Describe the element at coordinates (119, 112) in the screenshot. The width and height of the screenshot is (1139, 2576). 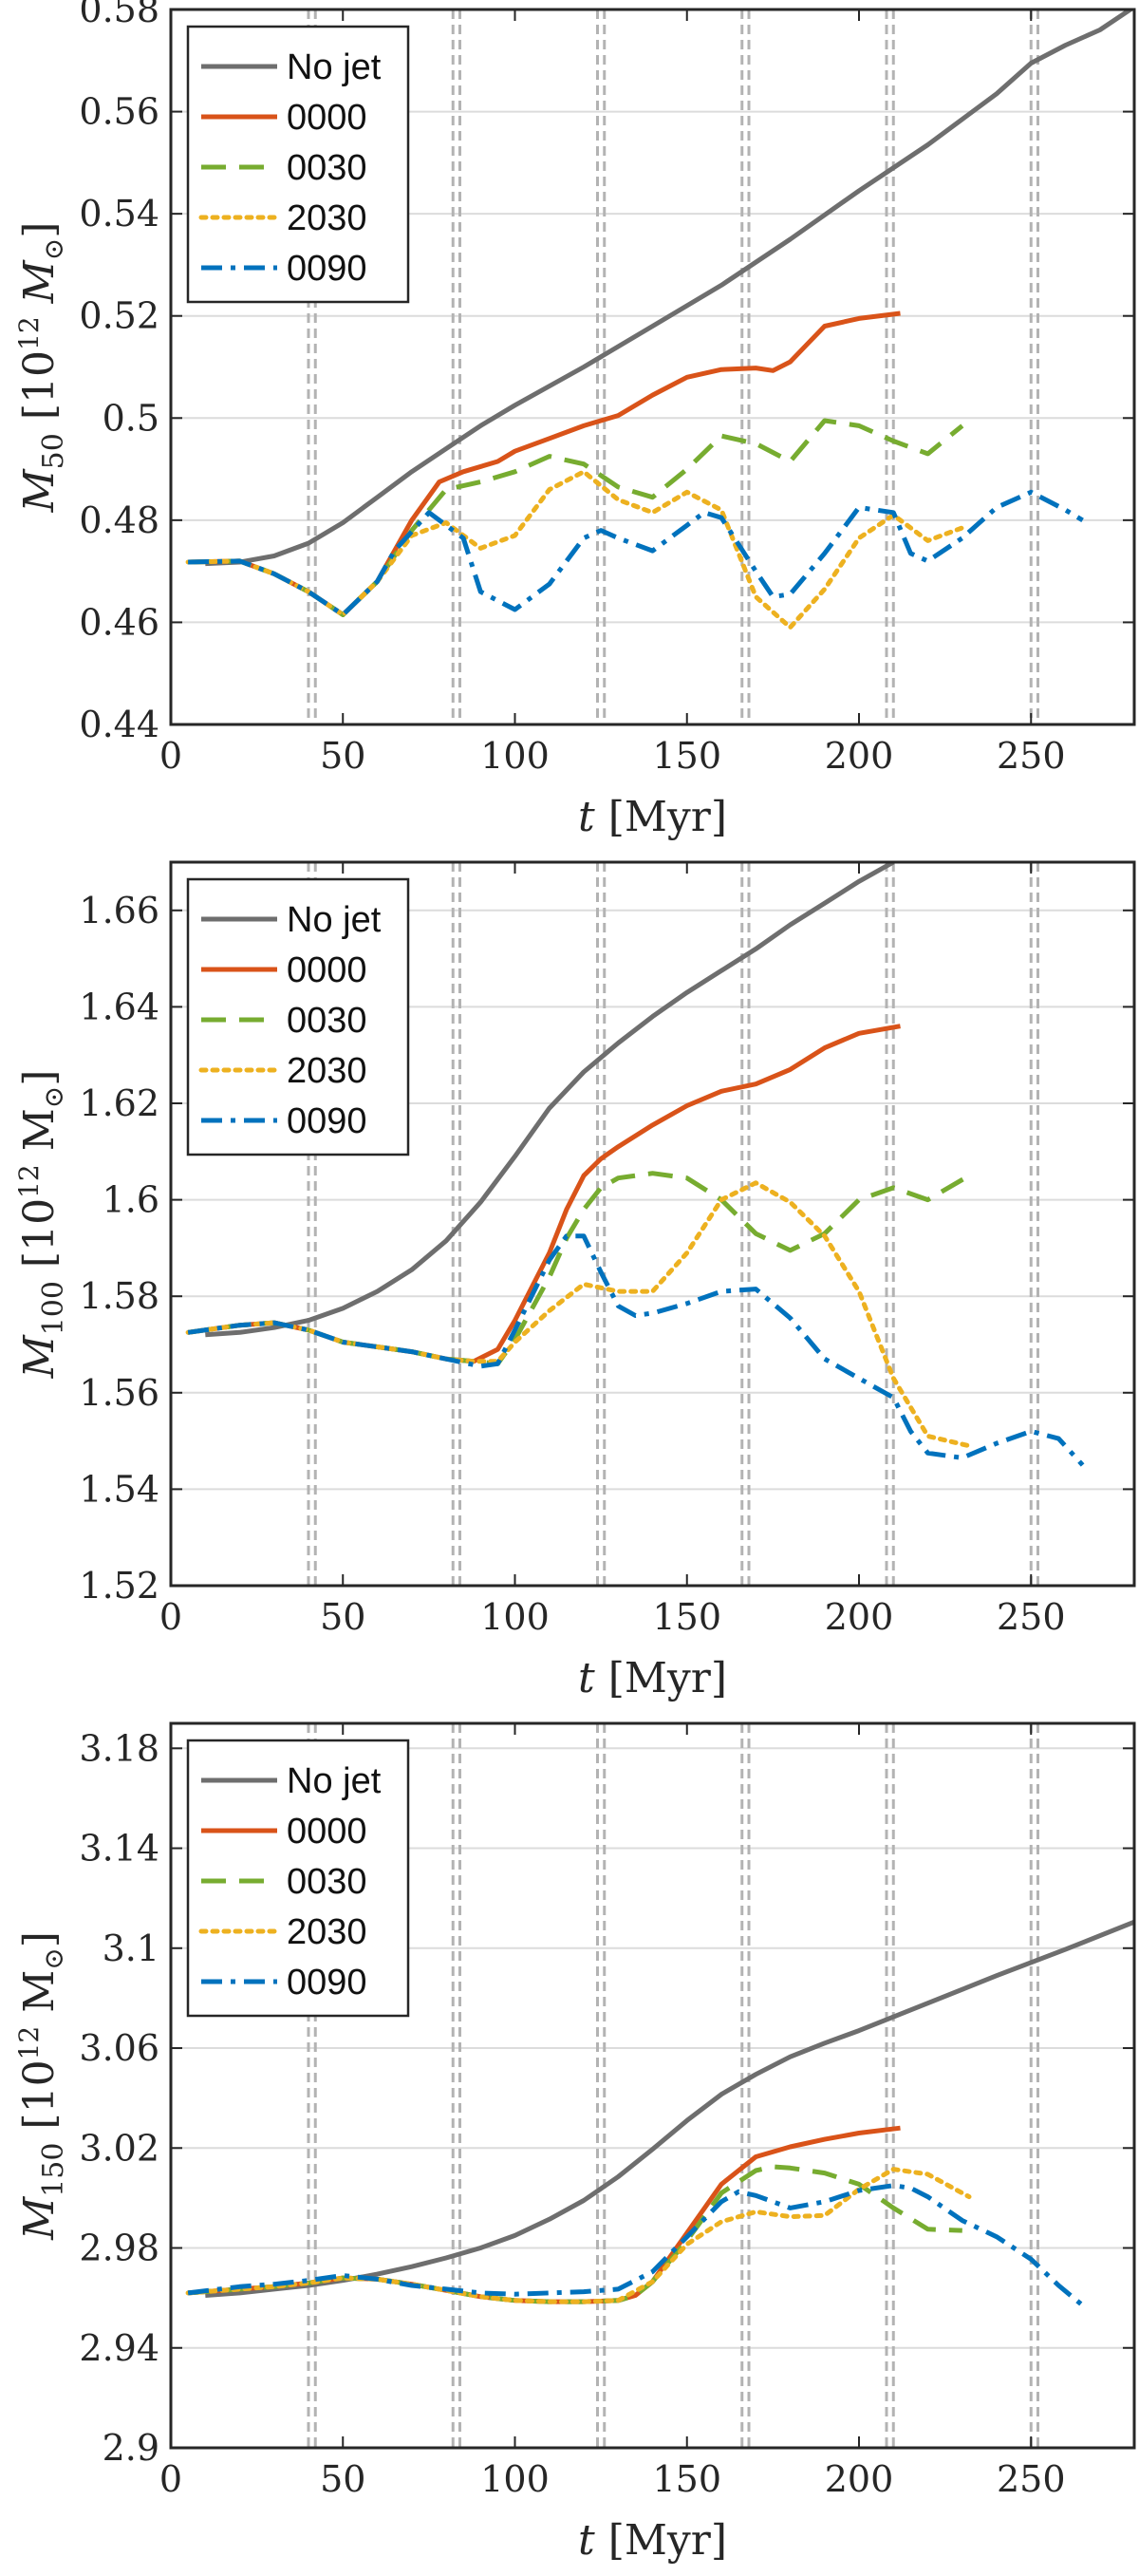
I see `y-tick-label: 0.56` at that location.